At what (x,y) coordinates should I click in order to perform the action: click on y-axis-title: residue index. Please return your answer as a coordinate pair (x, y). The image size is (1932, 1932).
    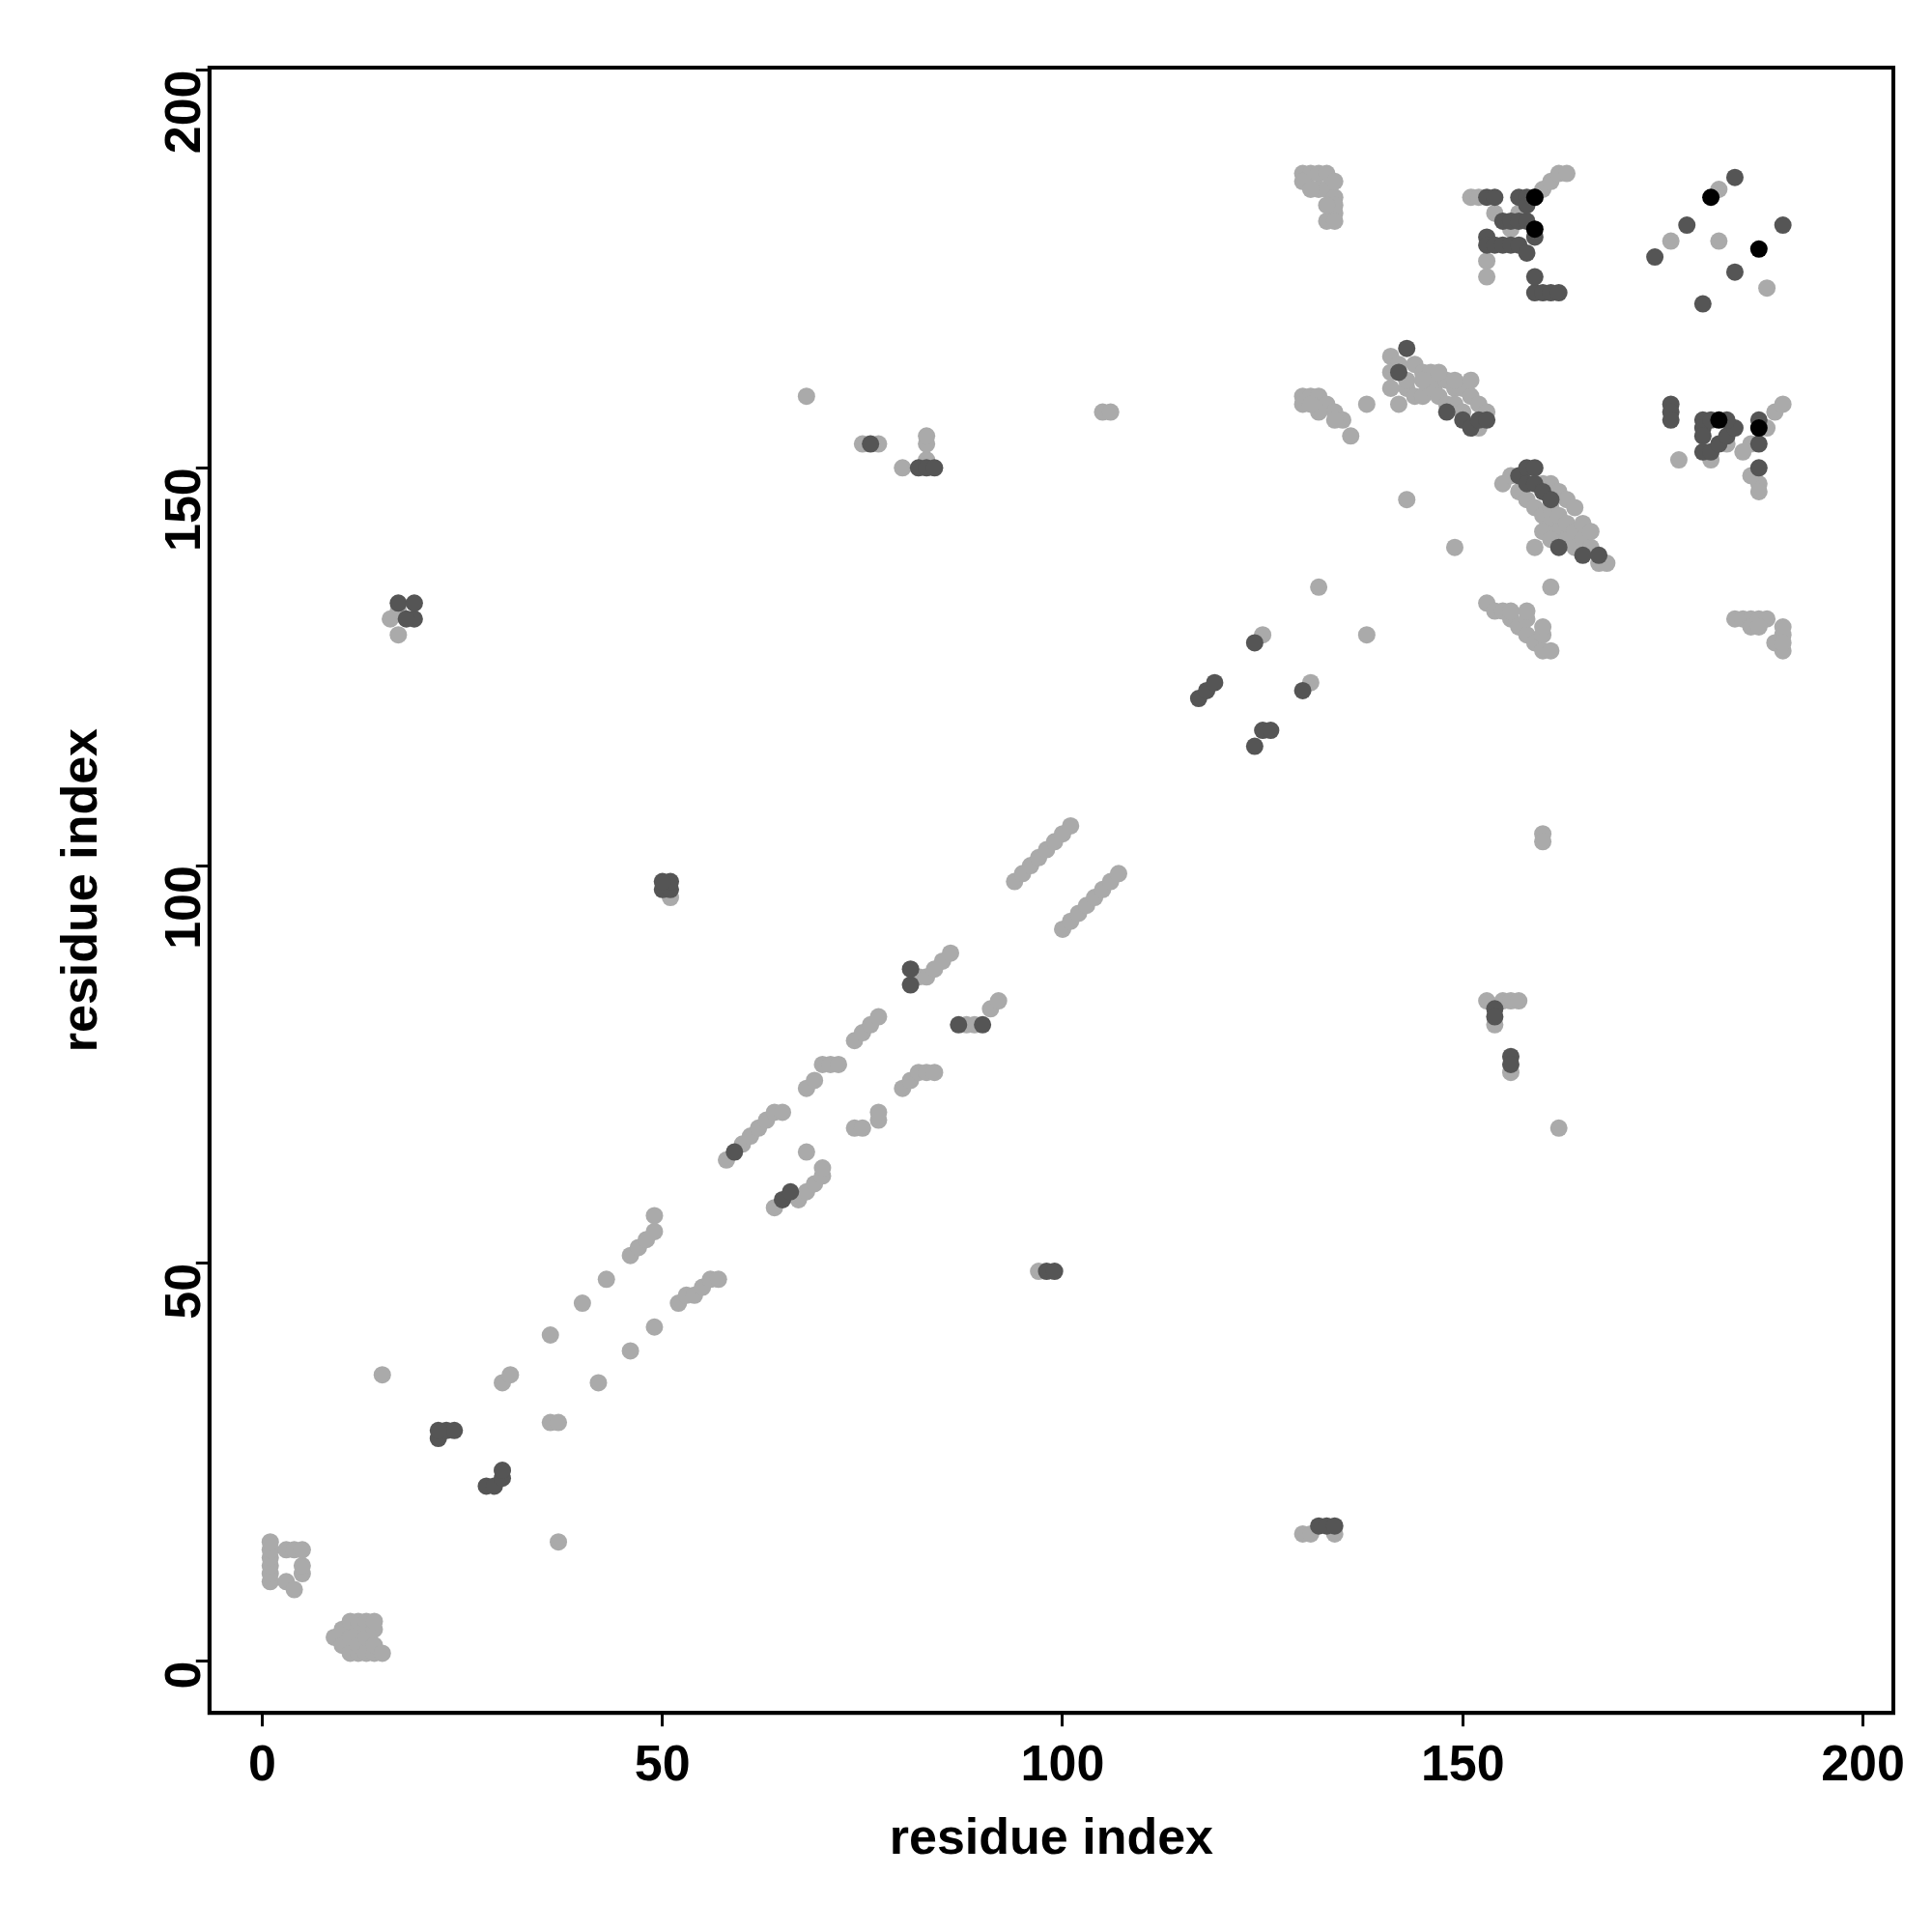
    Looking at the image, I should click on (78, 890).